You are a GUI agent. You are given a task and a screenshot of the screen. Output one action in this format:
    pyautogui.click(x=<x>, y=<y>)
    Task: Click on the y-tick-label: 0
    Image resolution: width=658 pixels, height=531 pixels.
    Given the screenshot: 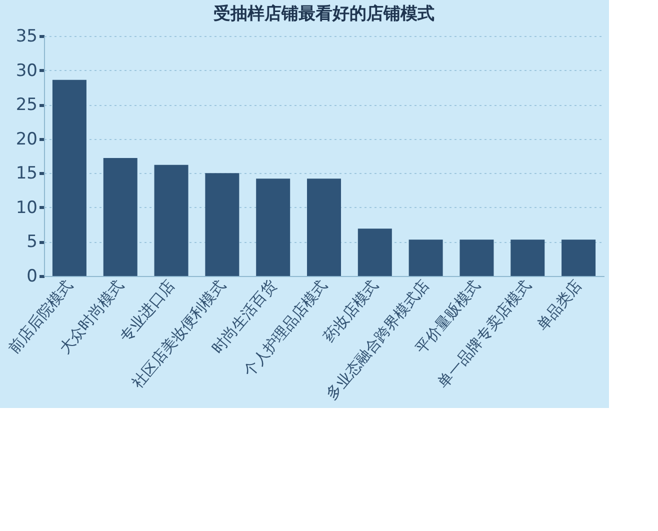 What is the action you would take?
    pyautogui.click(x=32, y=276)
    